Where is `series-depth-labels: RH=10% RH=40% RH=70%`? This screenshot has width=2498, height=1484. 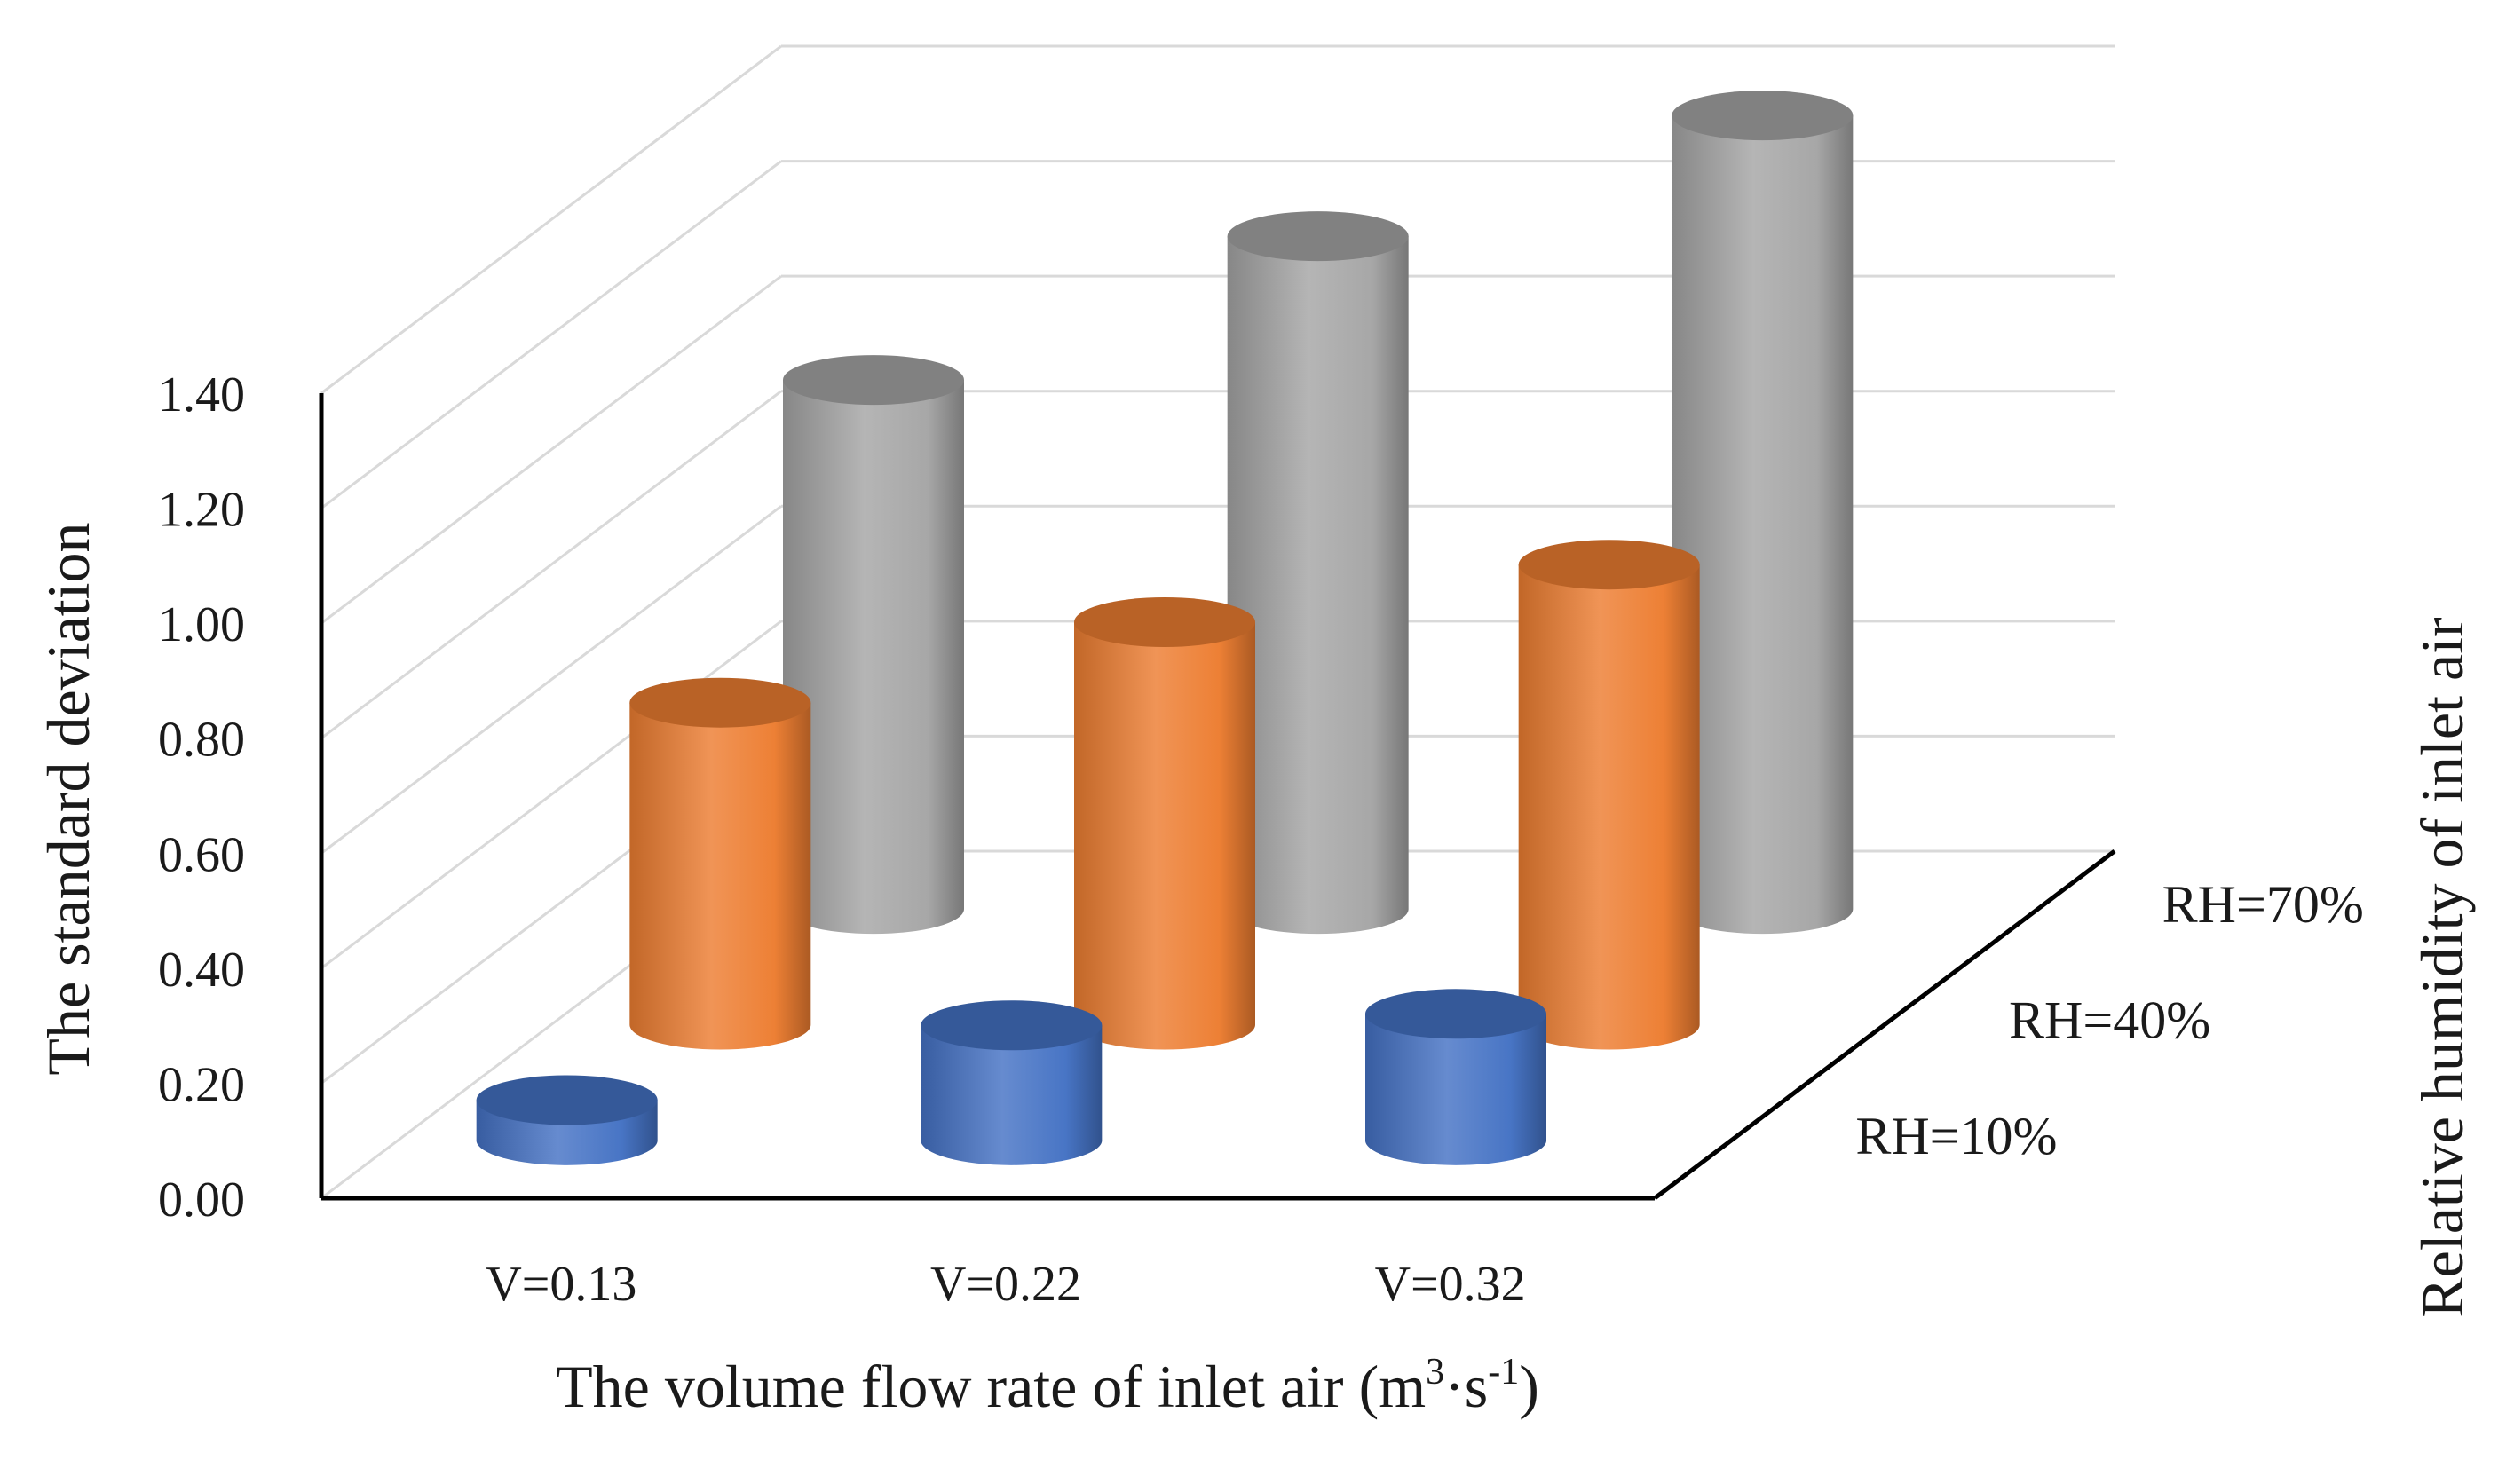 series-depth-labels: RH=10% RH=40% RH=70% is located at coordinates (2109, 1020).